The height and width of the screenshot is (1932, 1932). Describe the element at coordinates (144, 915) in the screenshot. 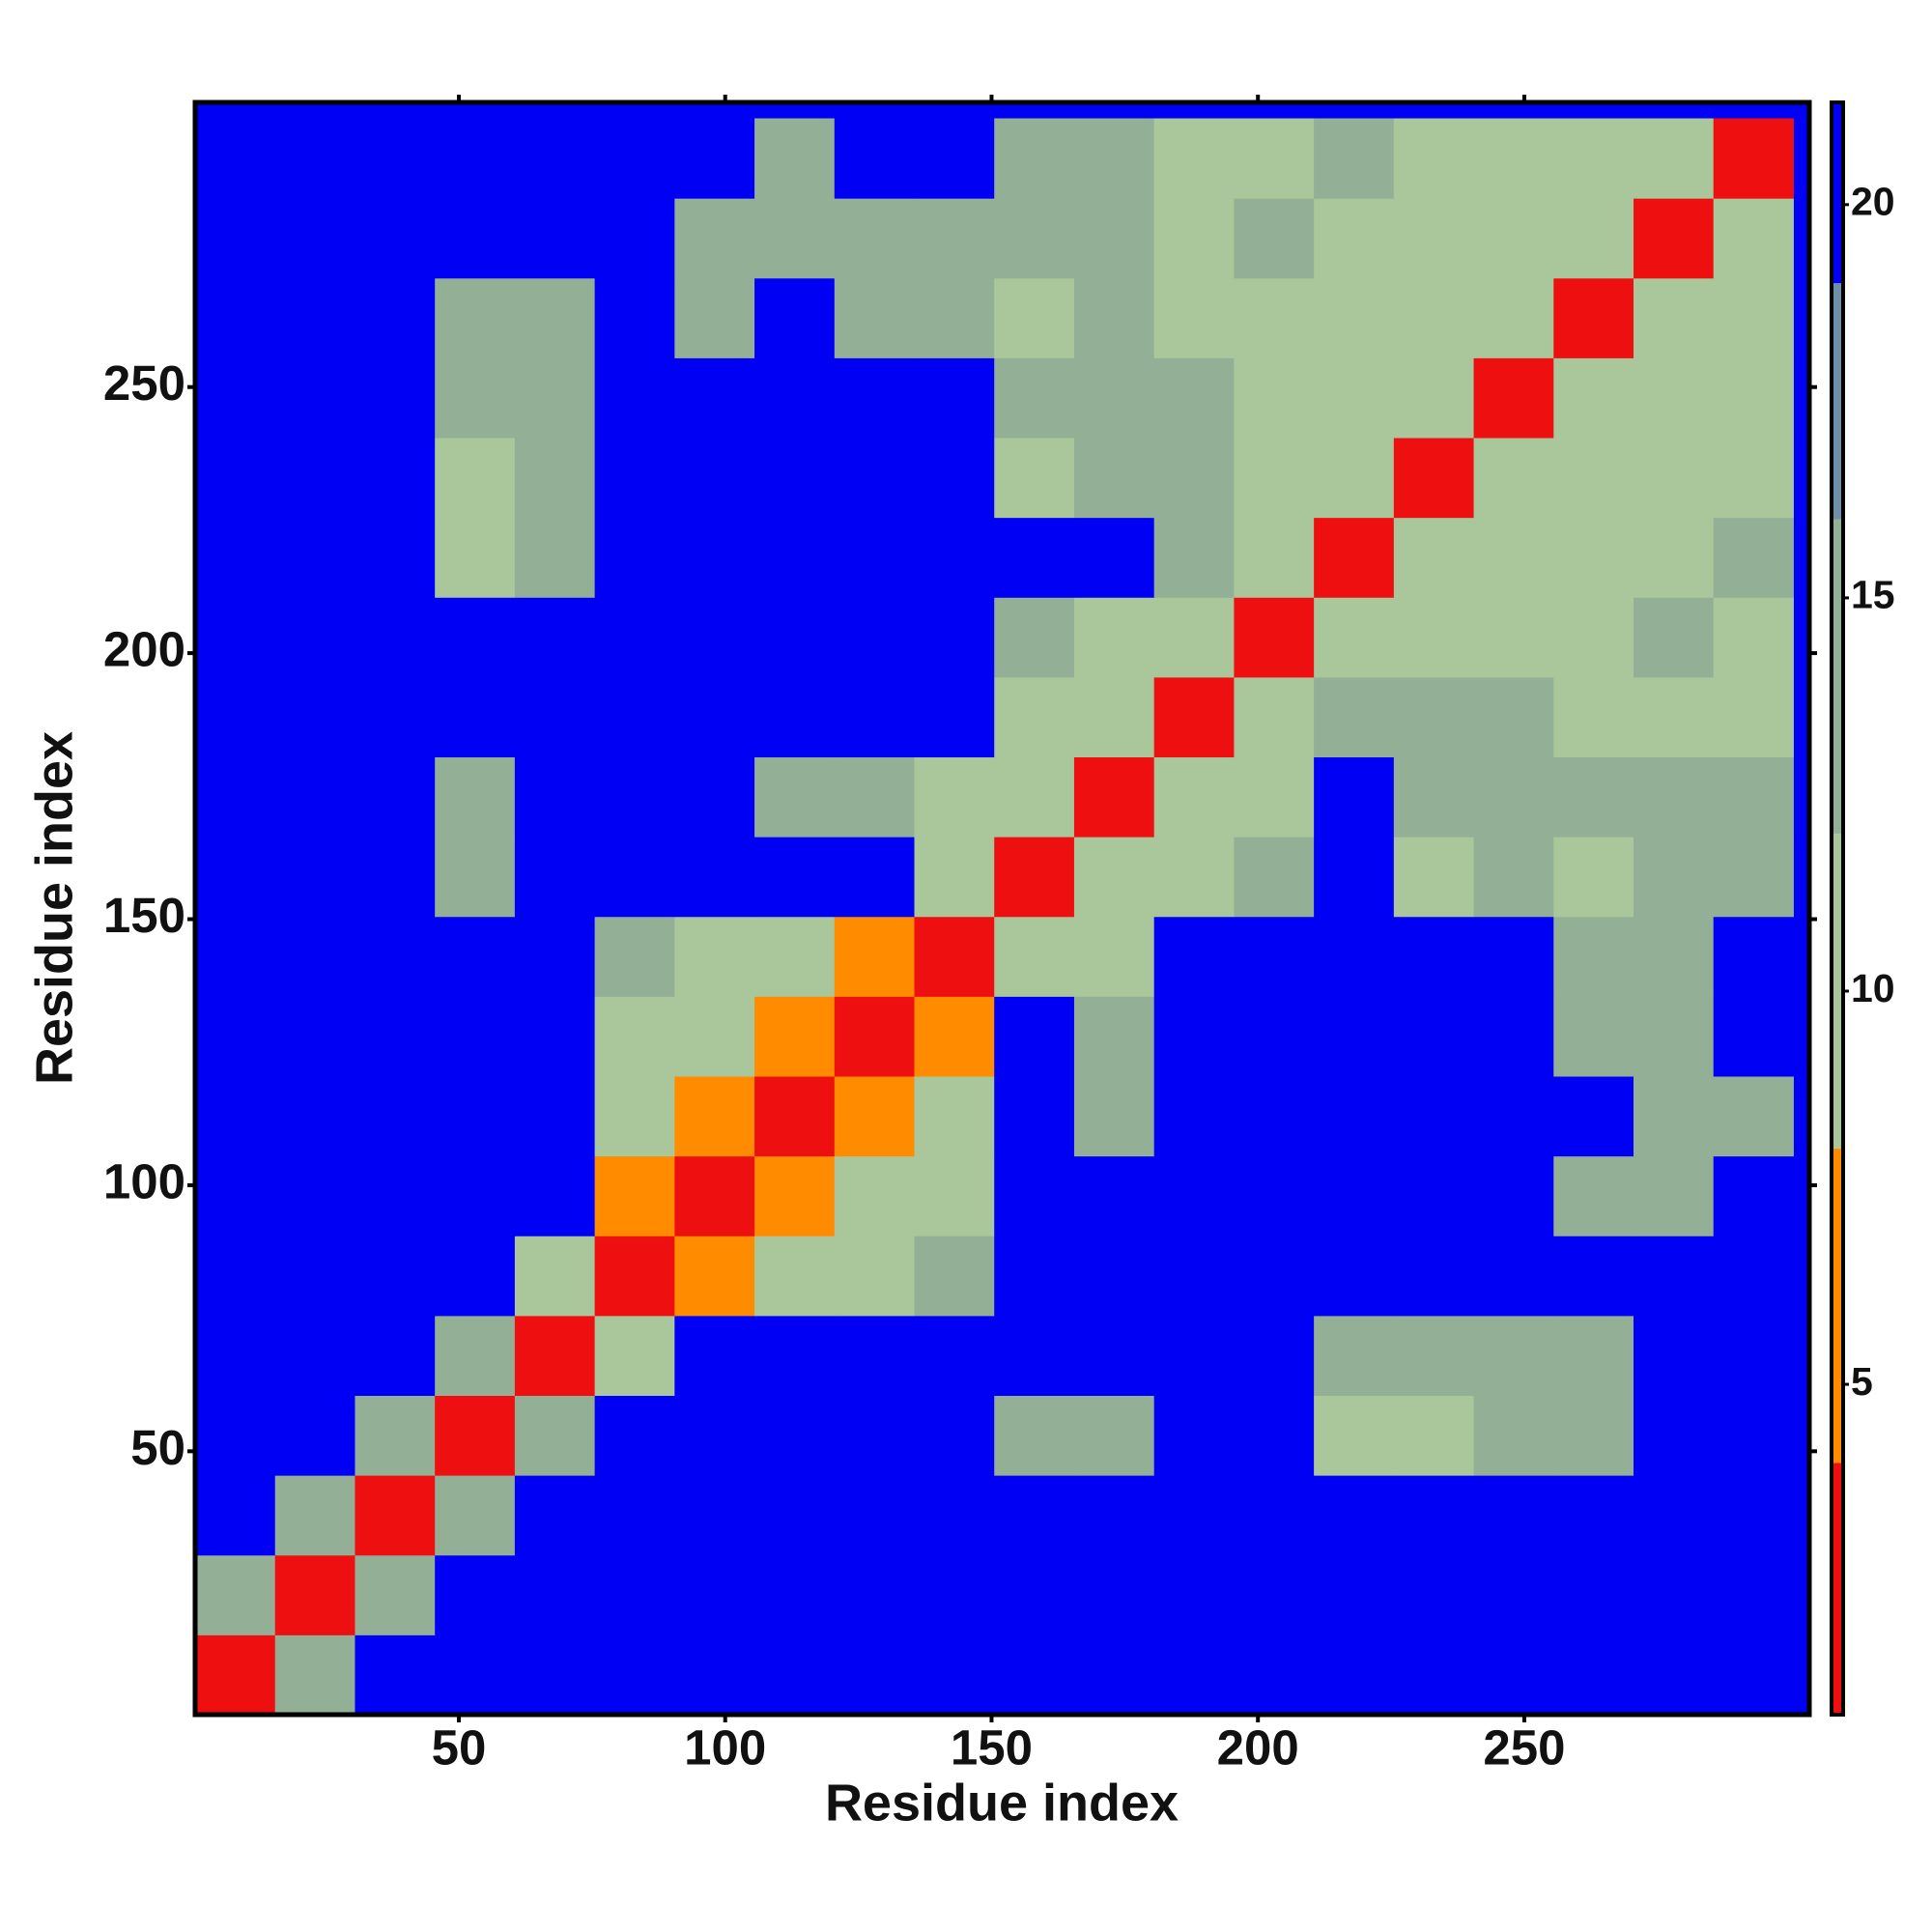

I see `y-tick-label: 150` at that location.